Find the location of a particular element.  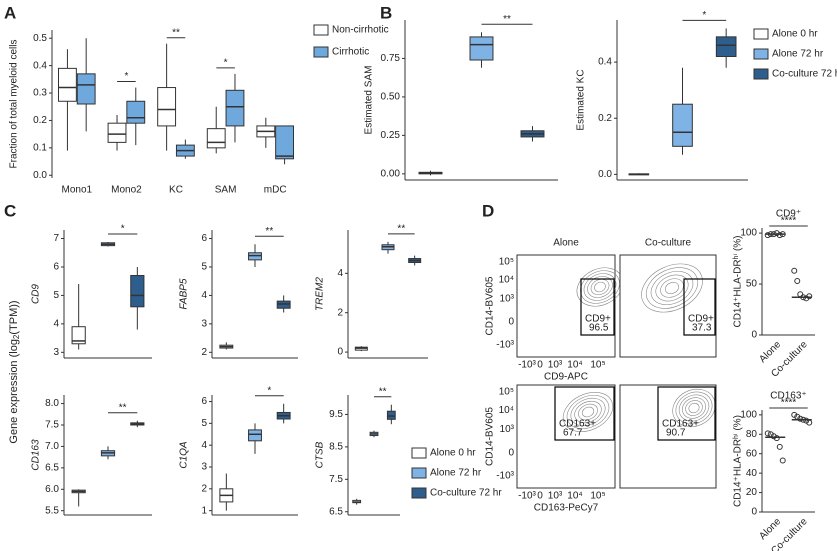

y-tick-label: 7.5 is located at coordinates (336, 479).